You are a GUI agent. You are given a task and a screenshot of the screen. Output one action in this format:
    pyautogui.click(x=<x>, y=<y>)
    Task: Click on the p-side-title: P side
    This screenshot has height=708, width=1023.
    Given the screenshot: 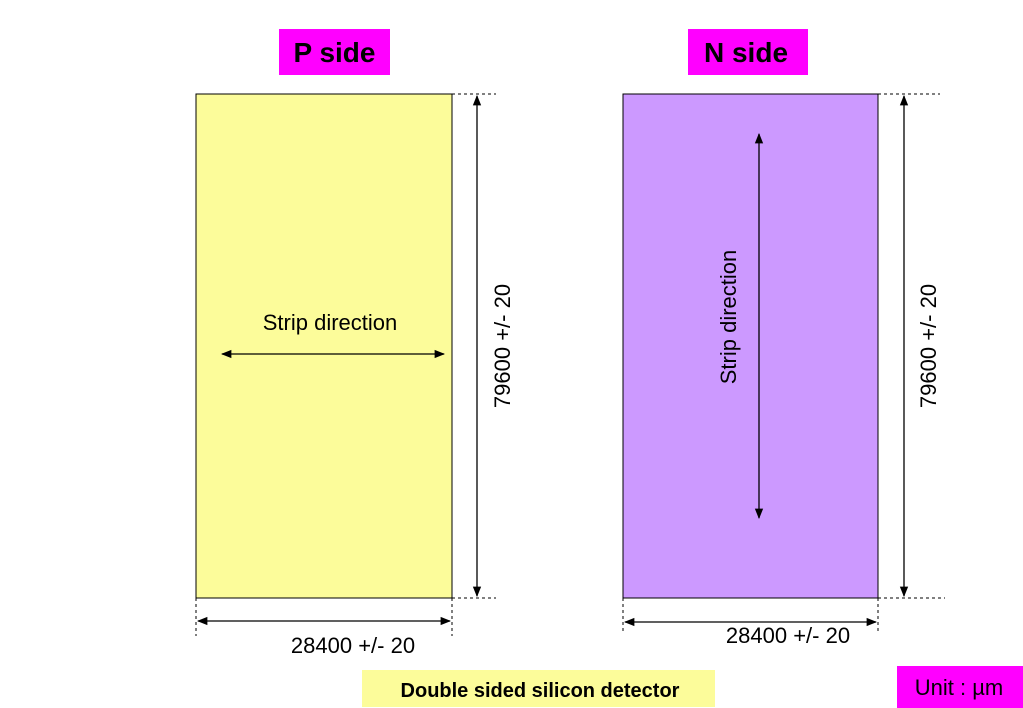 What is the action you would take?
    pyautogui.click(x=335, y=52)
    